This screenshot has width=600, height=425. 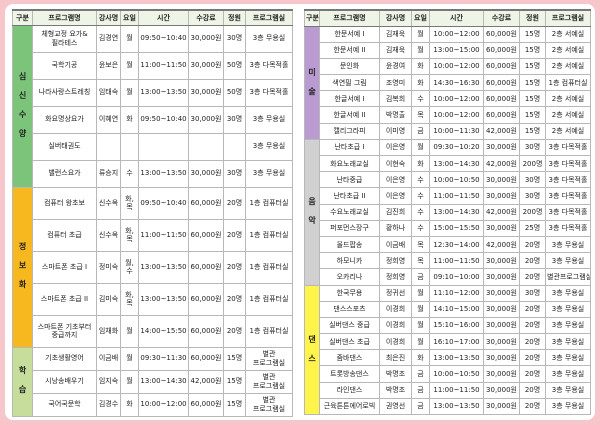 What do you see at coordinates (108, 404) in the screenshot?
I see `cell: 김경수` at bounding box center [108, 404].